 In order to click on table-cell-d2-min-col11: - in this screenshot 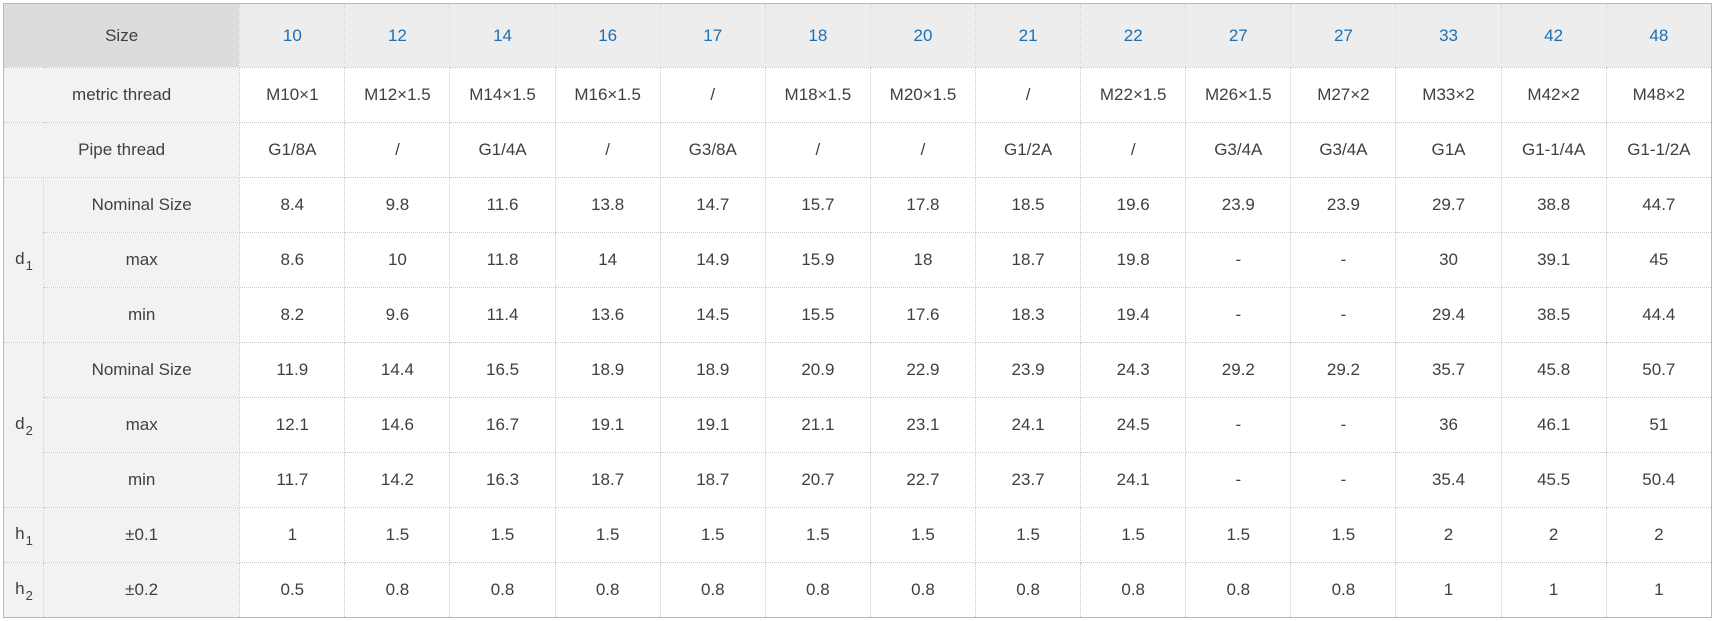, I will do `click(1343, 480)`.